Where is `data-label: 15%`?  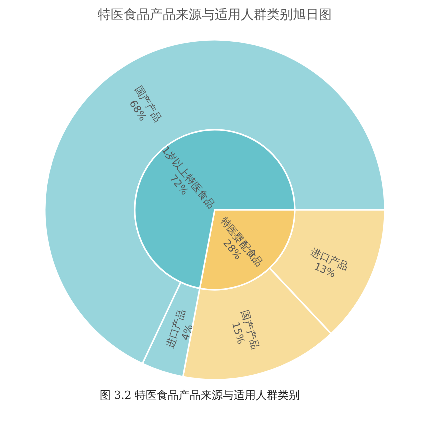
data-label: 15% is located at coordinates (237, 333).